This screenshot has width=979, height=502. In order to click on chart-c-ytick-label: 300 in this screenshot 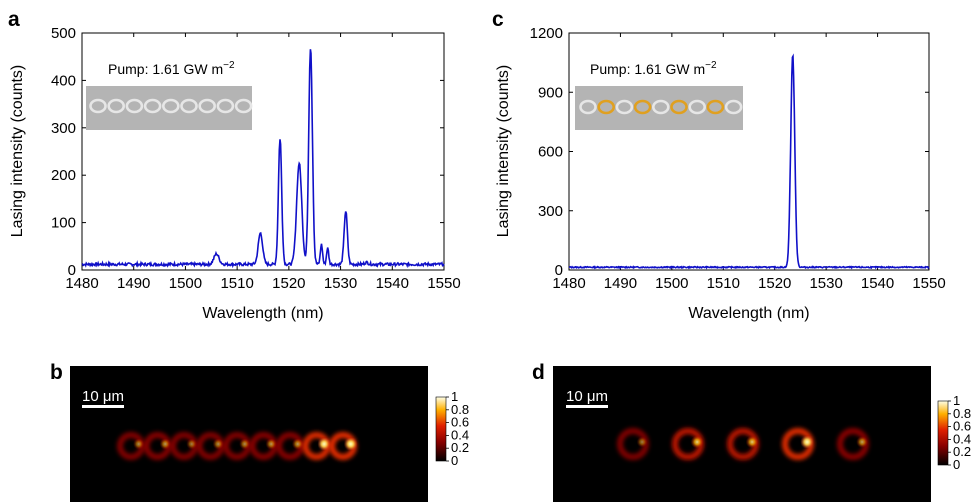, I will do `click(550, 211)`.